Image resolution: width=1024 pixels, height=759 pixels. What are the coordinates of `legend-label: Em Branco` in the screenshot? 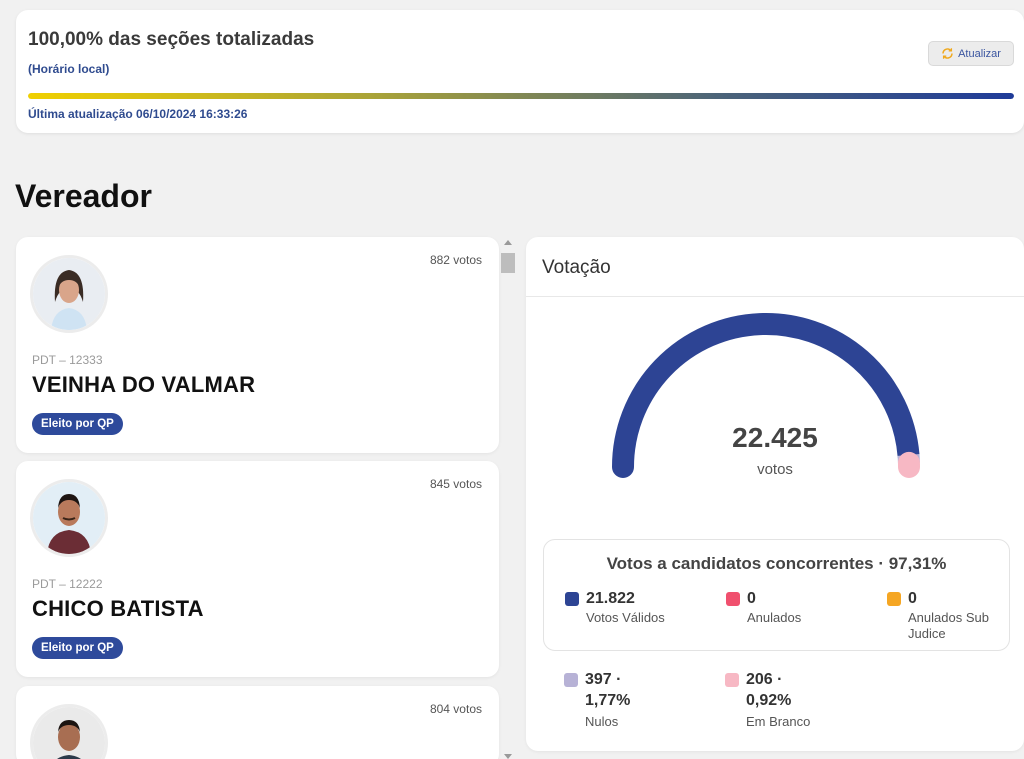 It's located at (778, 721).